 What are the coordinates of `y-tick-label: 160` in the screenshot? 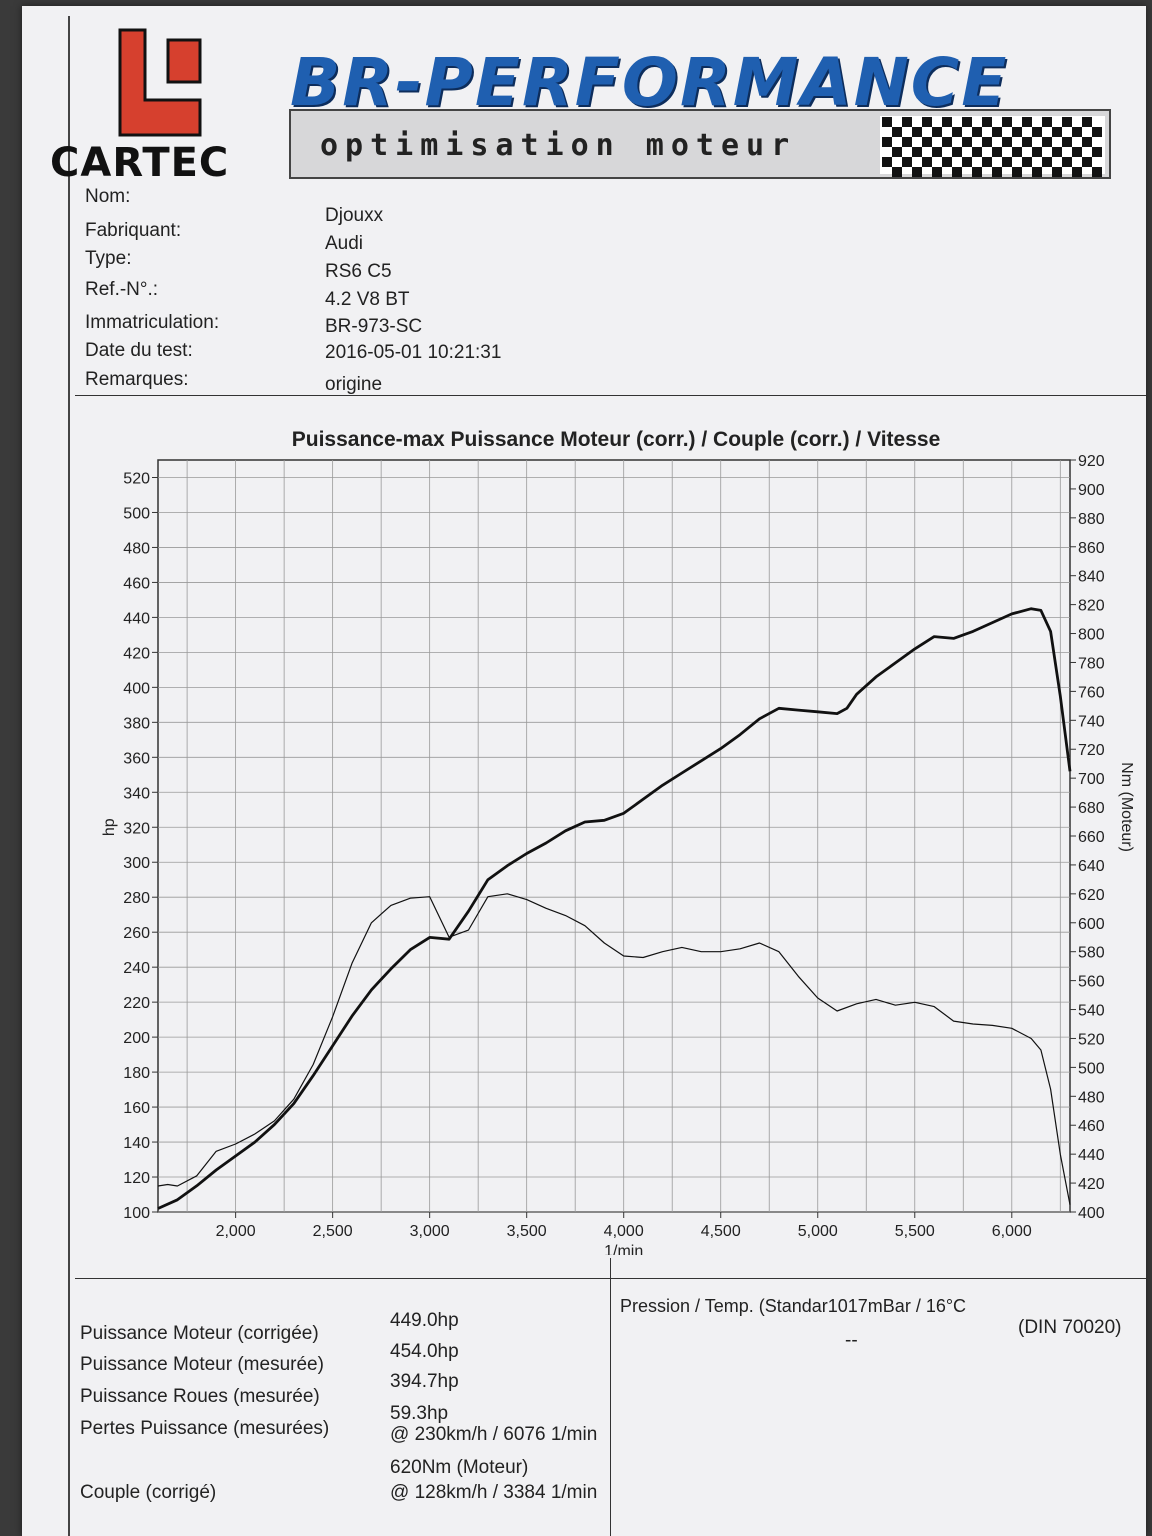 It's located at (136, 1108).